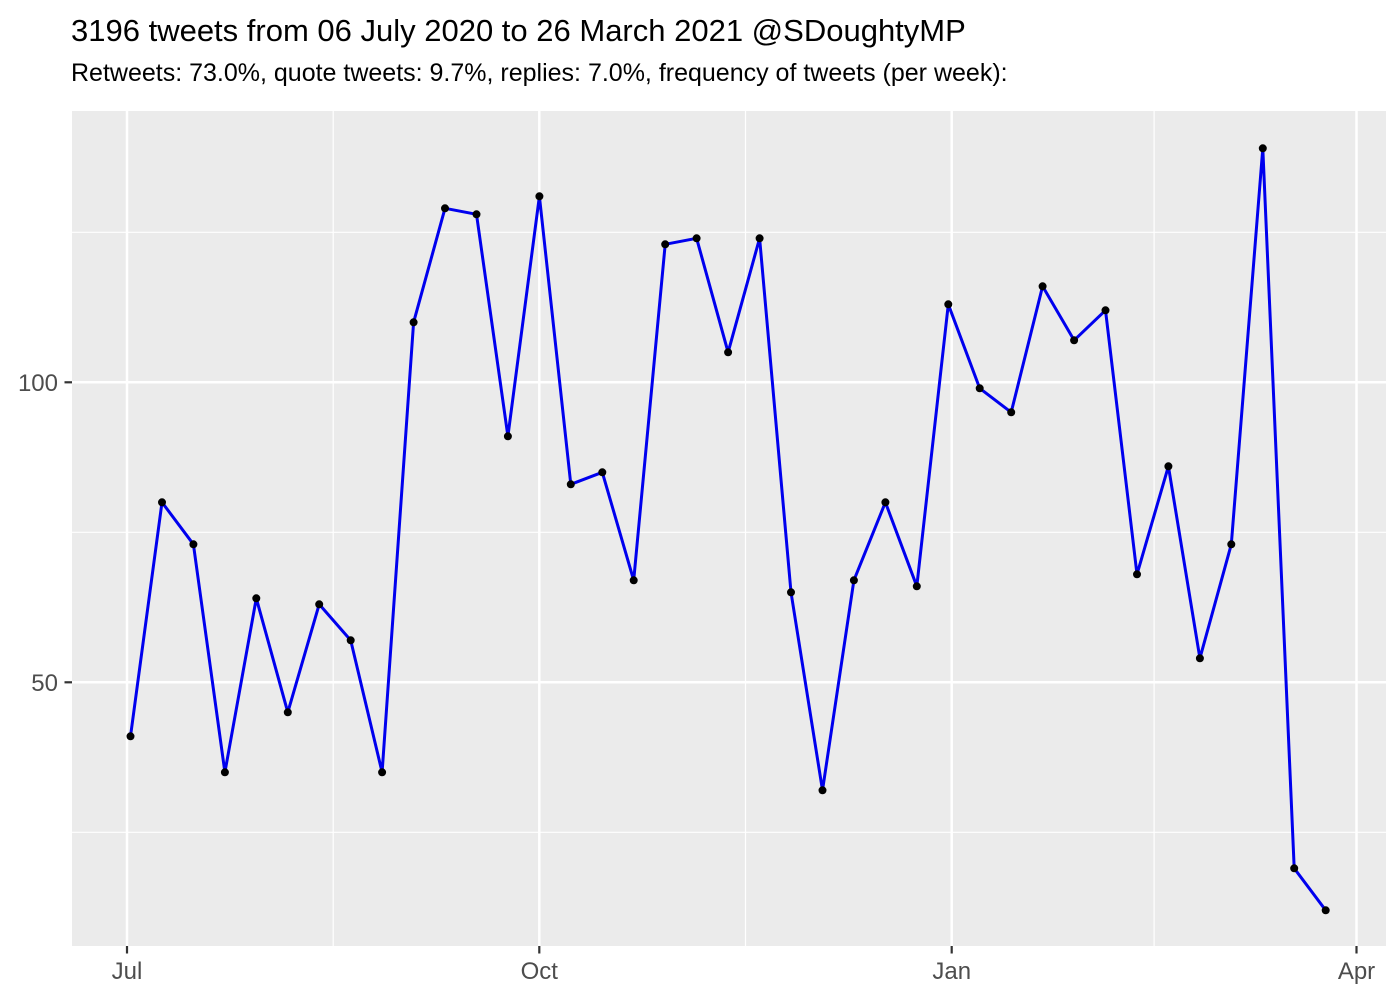 The width and height of the screenshot is (1400, 1000). What do you see at coordinates (127, 971) in the screenshot?
I see `x-tick-label-jul: Jul` at bounding box center [127, 971].